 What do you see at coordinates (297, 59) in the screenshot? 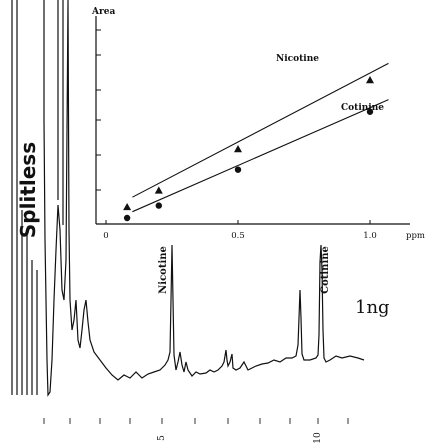
I see `series-label-nicotine: Nicotine` at bounding box center [297, 59].